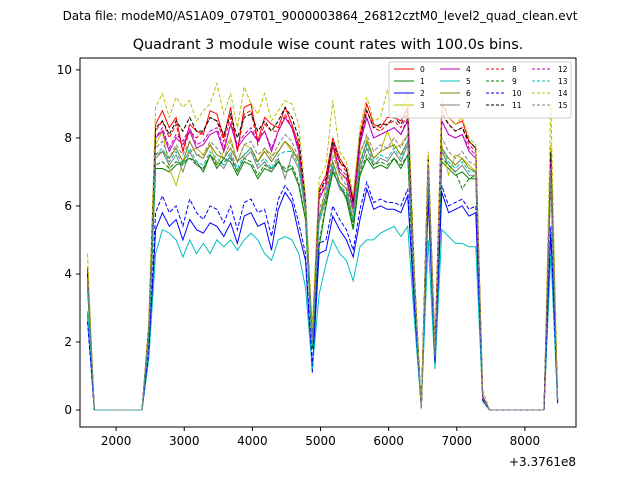  I want to click on y-tick-label: 10, so click(64, 70).